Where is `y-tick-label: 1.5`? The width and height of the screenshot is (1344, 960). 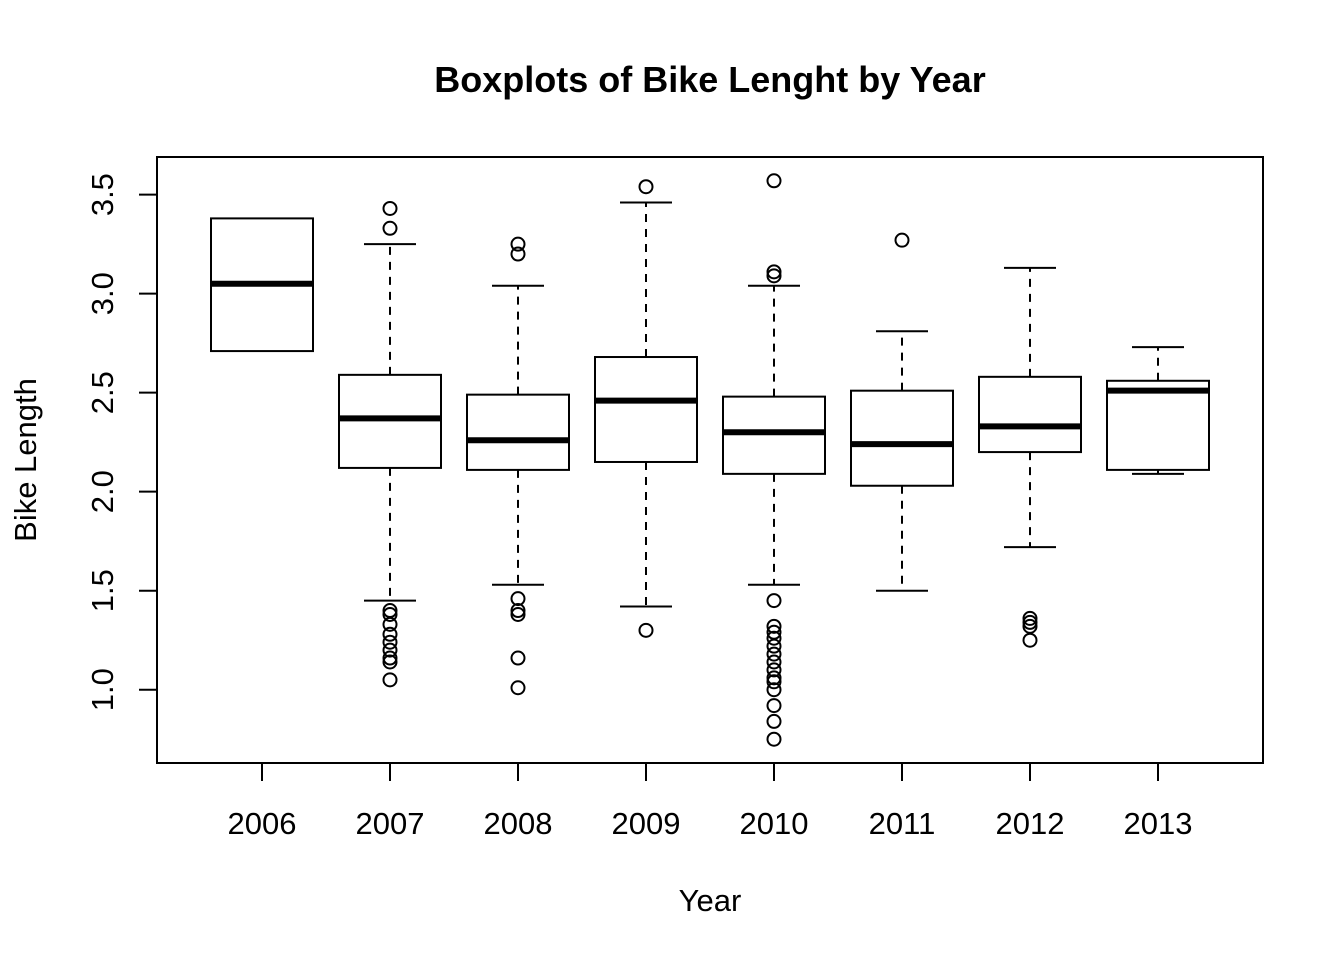 y-tick-label: 1.5 is located at coordinates (102, 590).